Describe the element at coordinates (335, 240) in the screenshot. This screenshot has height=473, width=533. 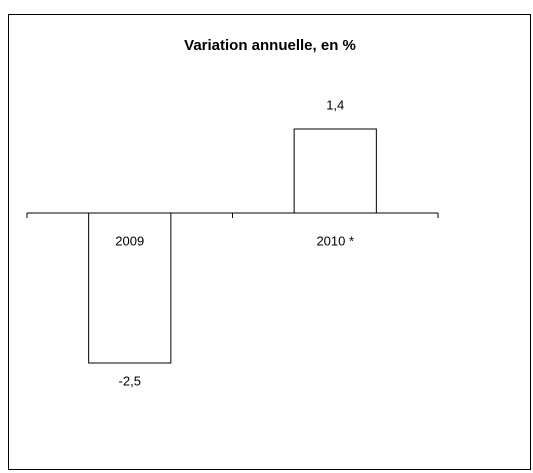
I see `x-tick-label: 2010 *` at that location.